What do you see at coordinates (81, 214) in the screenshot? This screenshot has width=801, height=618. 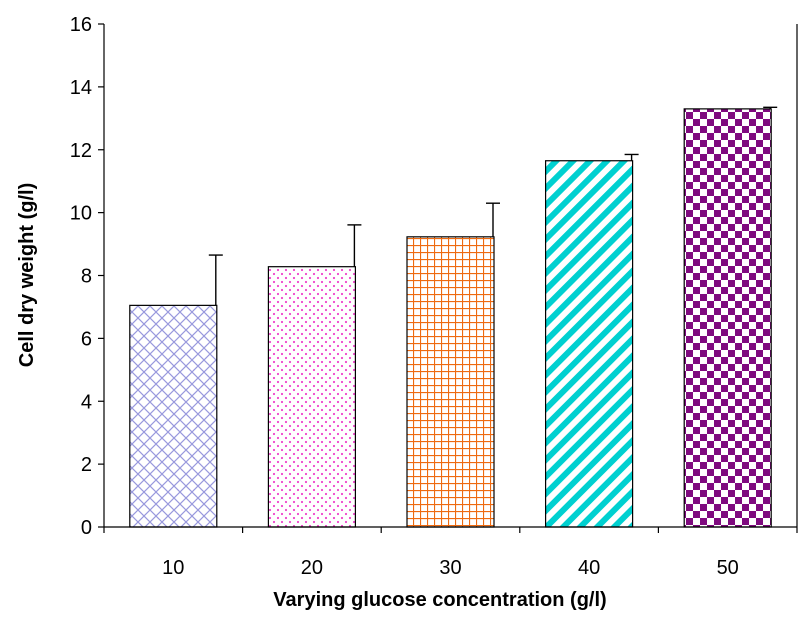 I see `y-tick-label: 10` at bounding box center [81, 214].